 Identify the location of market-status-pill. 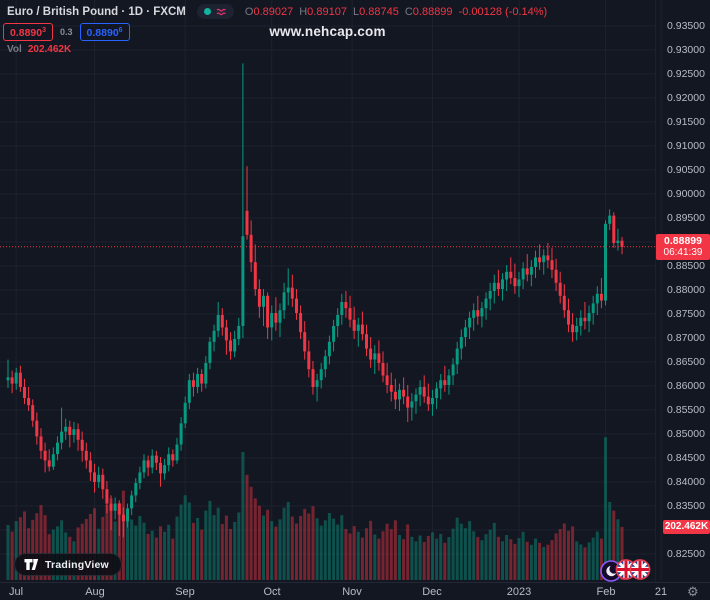
(215, 11).